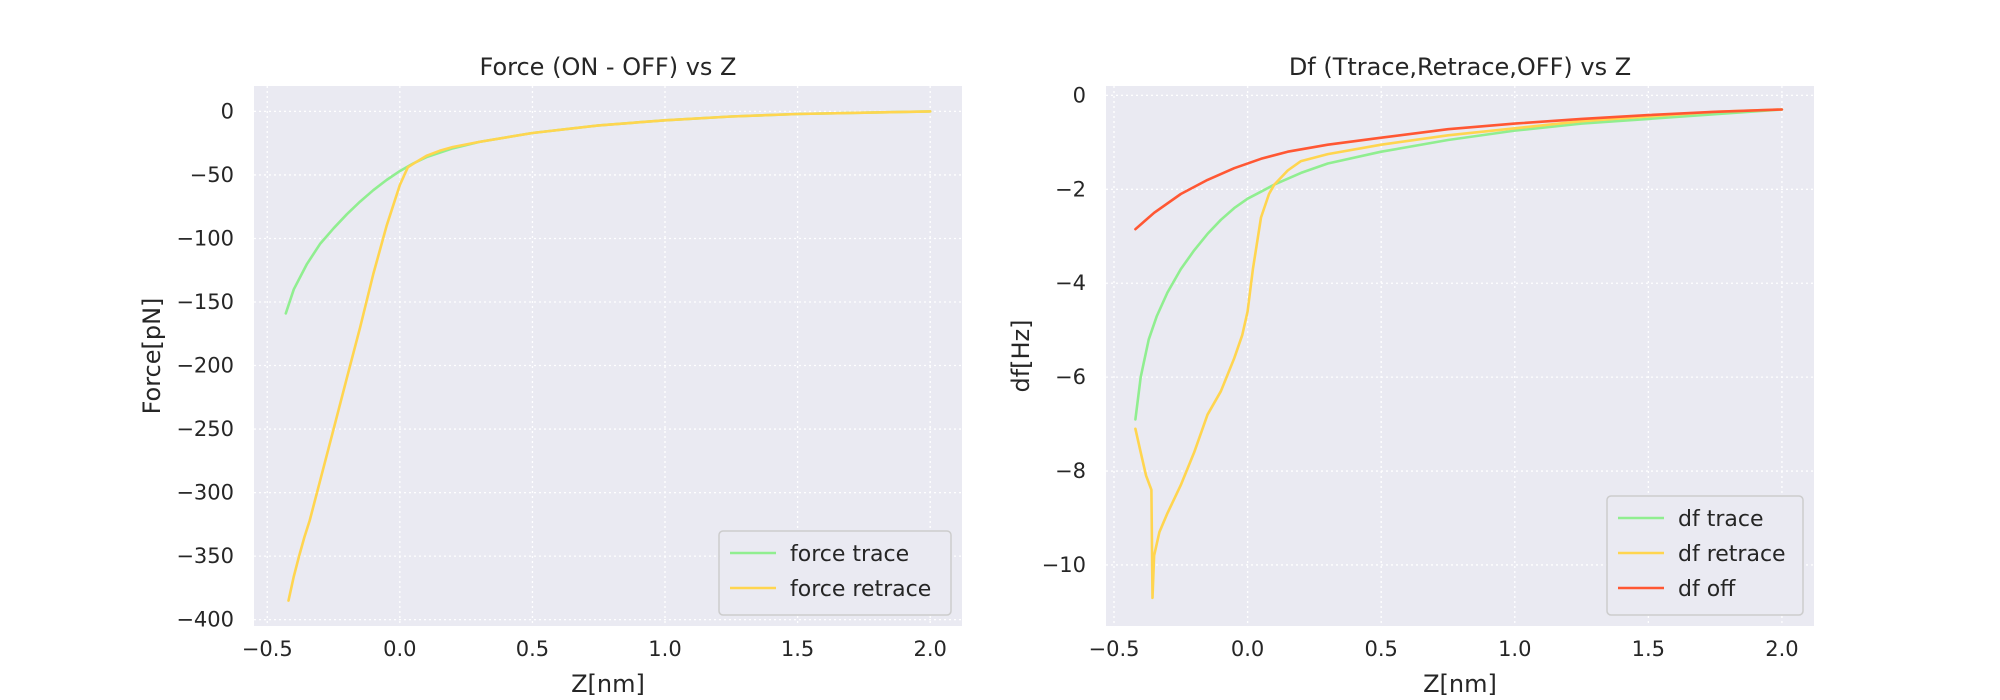 The height and width of the screenshot is (700, 2000). I want to click on force-y-tick-label: 0, so click(227, 111).